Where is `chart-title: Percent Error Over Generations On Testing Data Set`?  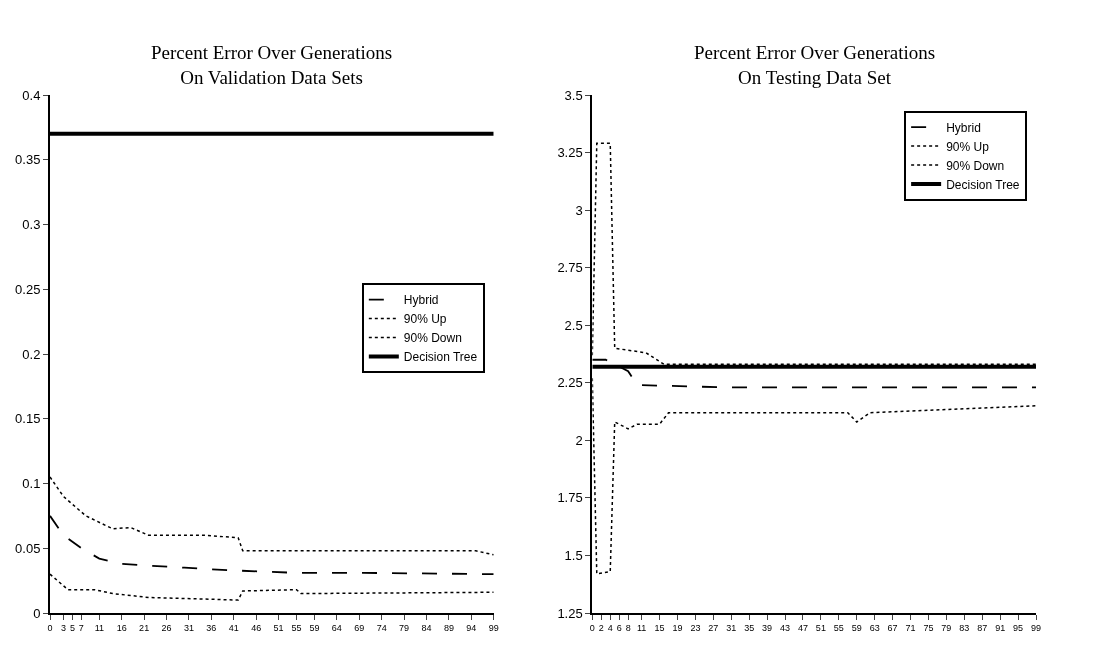 chart-title: Percent Error Over Generations On Testing Data Set is located at coordinates (815, 65).